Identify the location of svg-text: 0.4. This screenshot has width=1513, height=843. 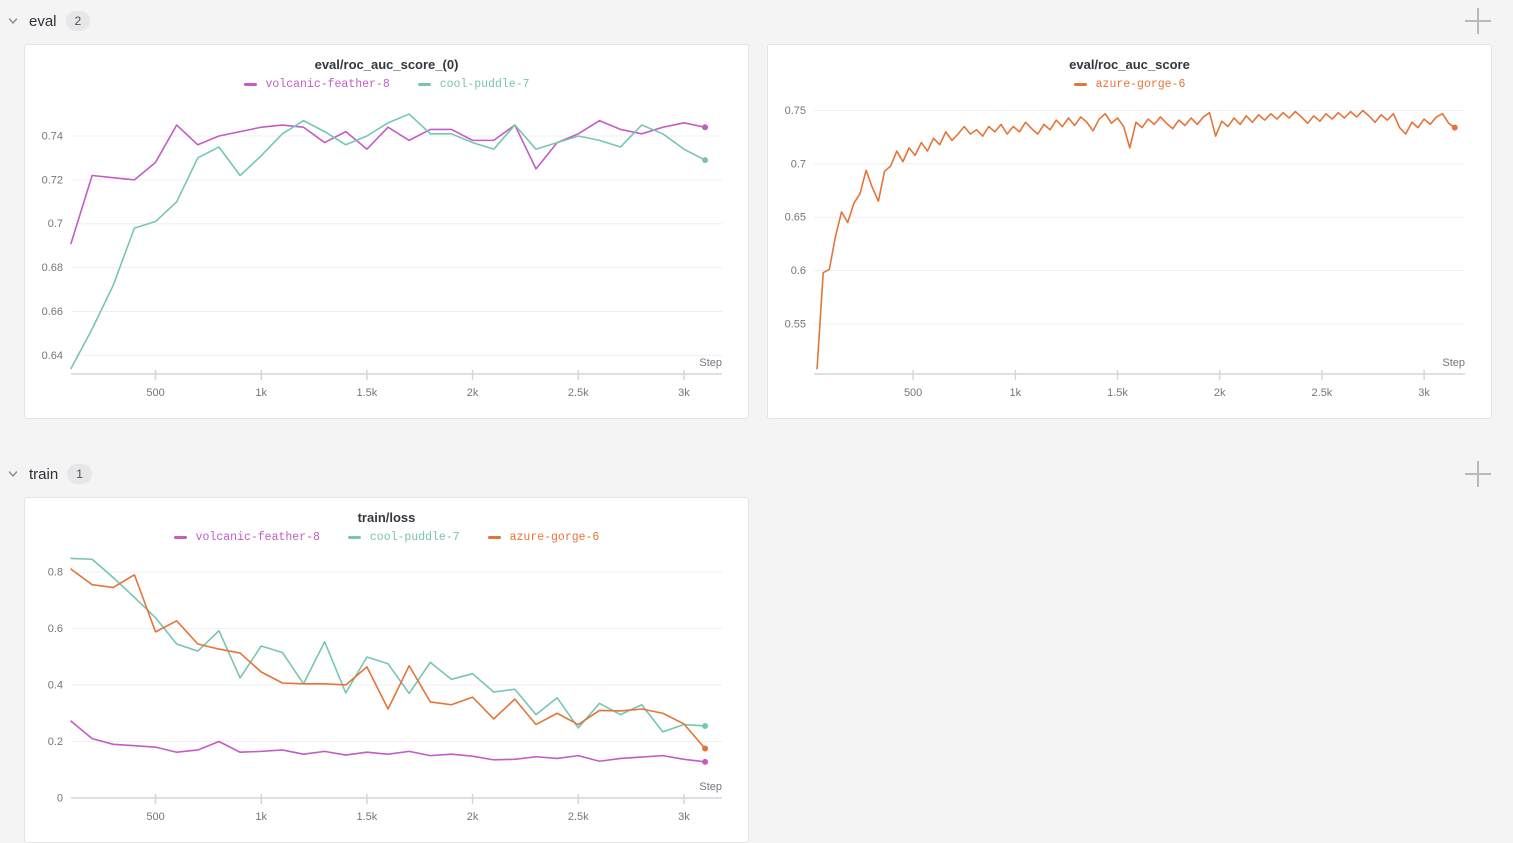
(55, 685).